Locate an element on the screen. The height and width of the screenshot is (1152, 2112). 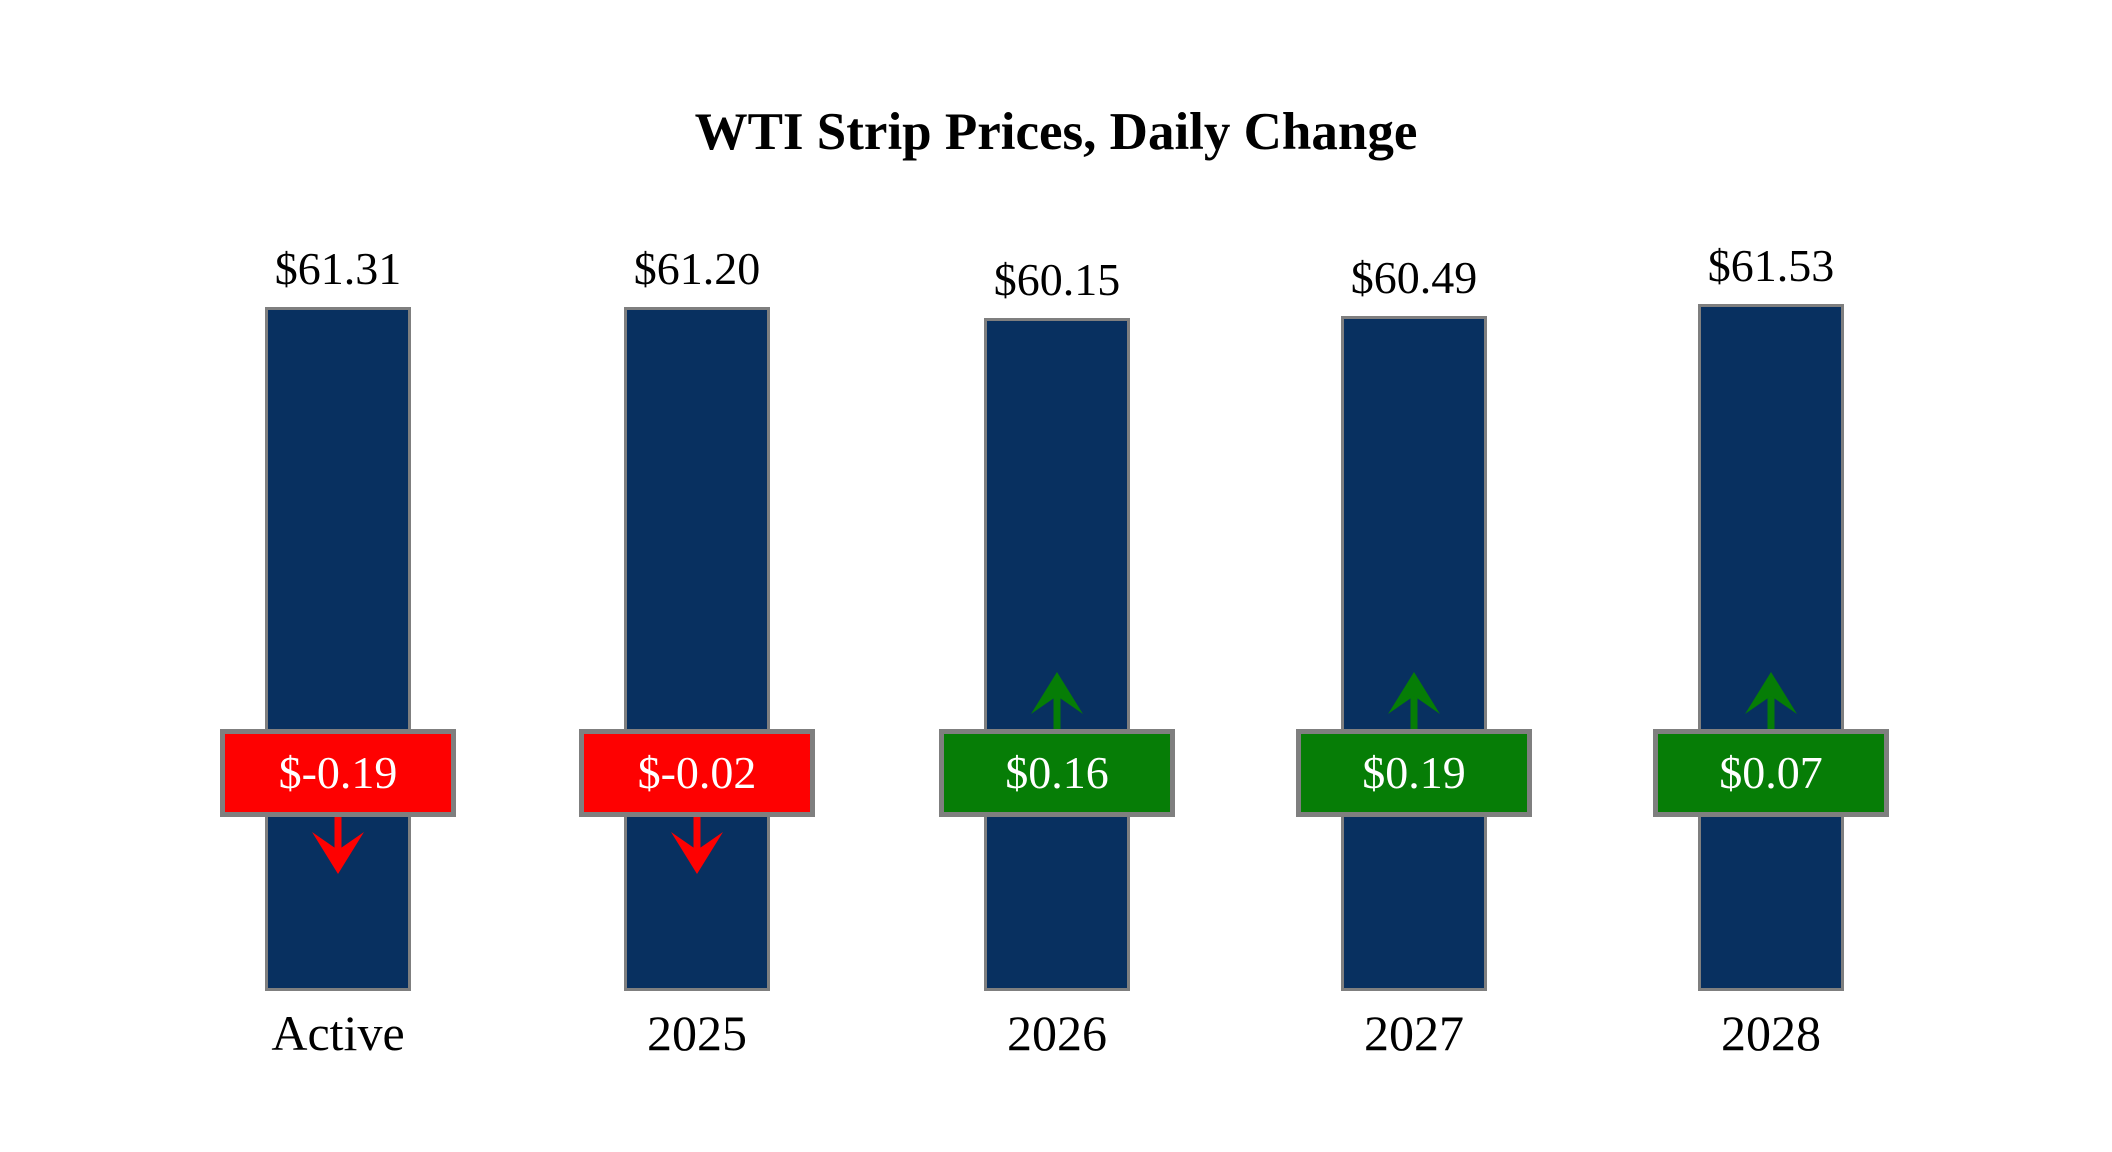
price-label: $61.20 is located at coordinates (697, 268).